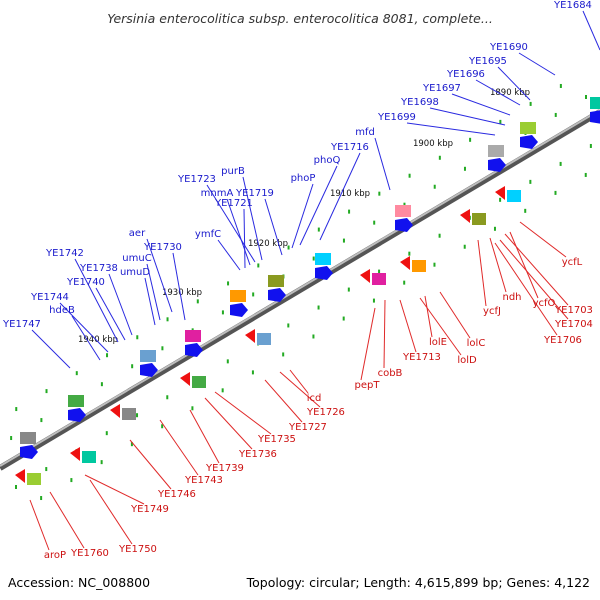 Image resolution: width=600 pixels, height=600 pixels. Describe the element at coordinates (55, 555) in the screenshot. I see `reverse-gene-label: aroP` at that location.